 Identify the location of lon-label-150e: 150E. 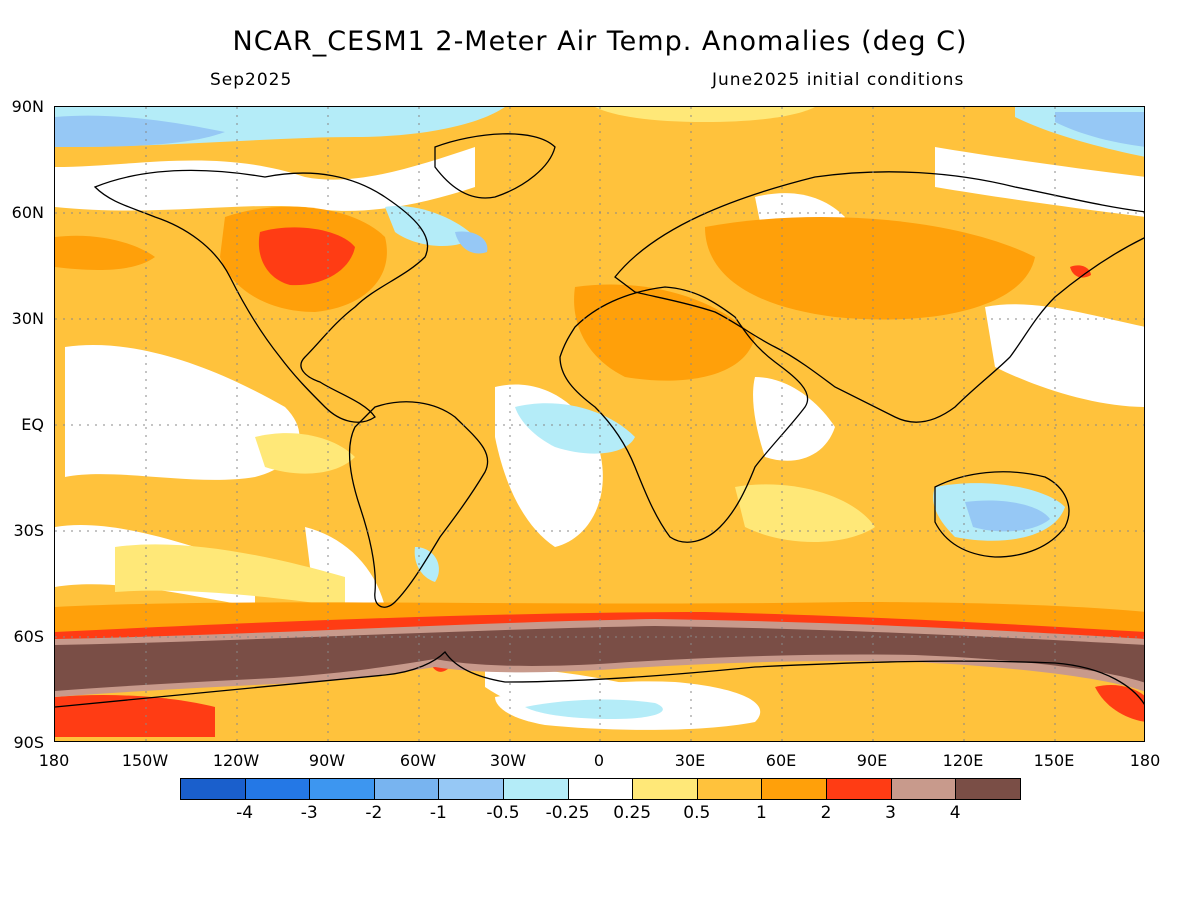
(1054, 760).